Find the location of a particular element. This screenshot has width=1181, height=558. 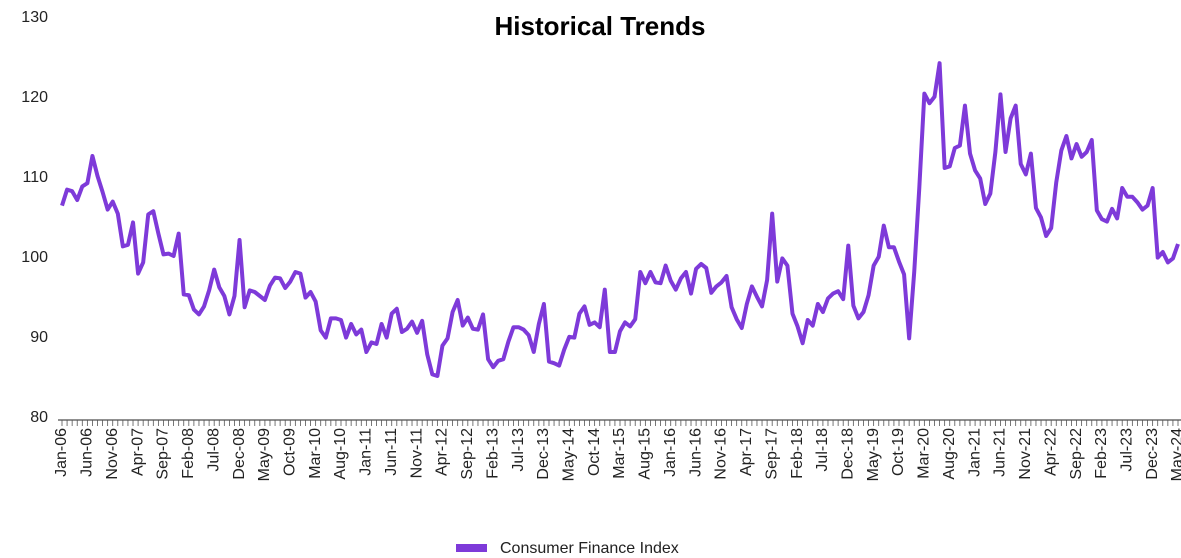

x-tick-label: Dec-18 is located at coordinates (847, 454).